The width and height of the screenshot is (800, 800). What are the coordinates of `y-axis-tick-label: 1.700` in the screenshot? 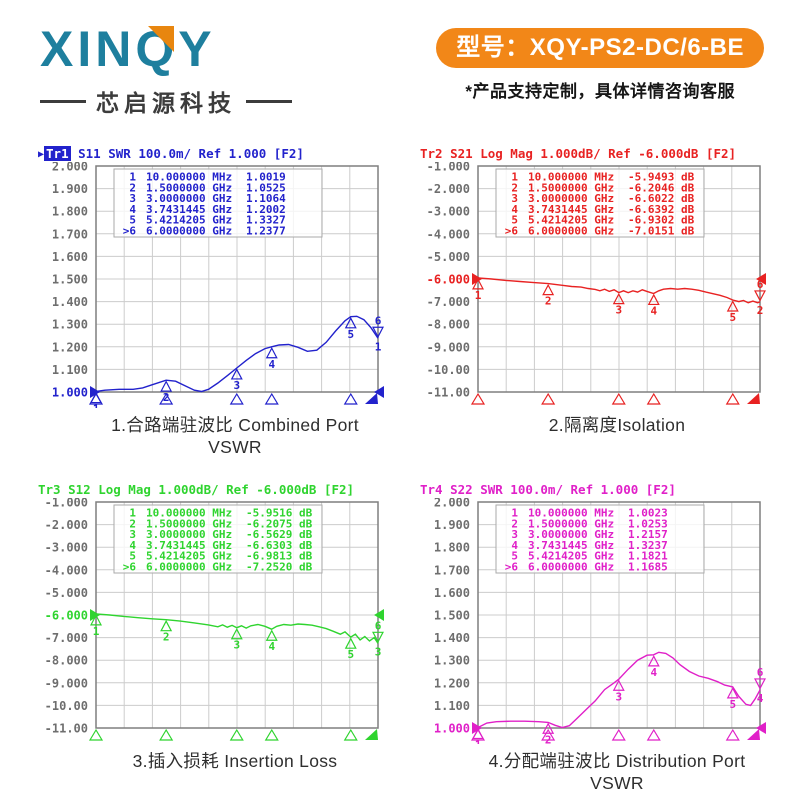 It's located at (70, 234).